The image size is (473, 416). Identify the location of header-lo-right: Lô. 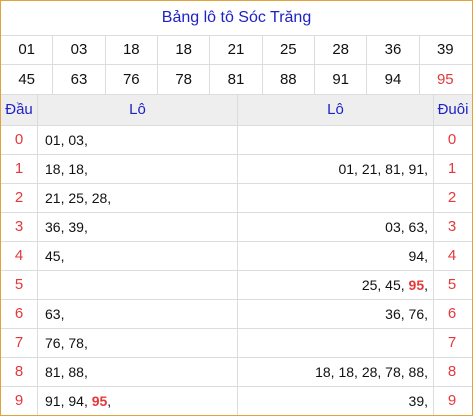
(335, 109).